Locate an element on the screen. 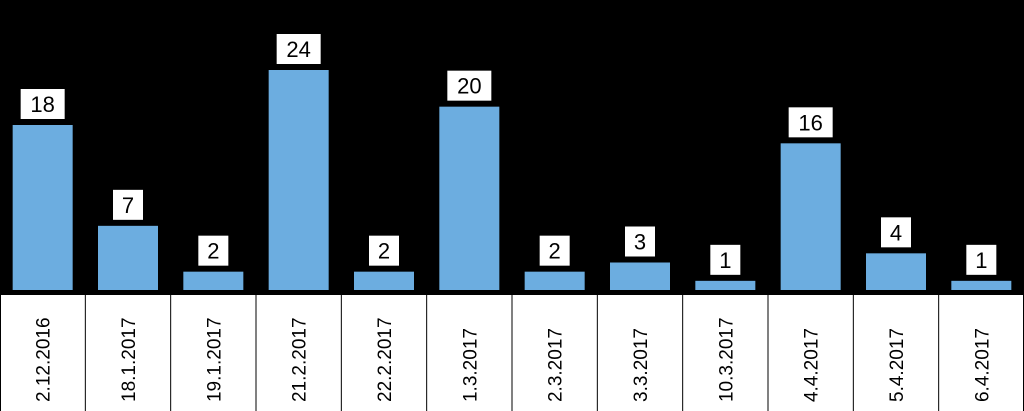 Image resolution: width=1024 pixels, height=411 pixels. category-label: 2.3.2017 is located at coordinates (556, 365).